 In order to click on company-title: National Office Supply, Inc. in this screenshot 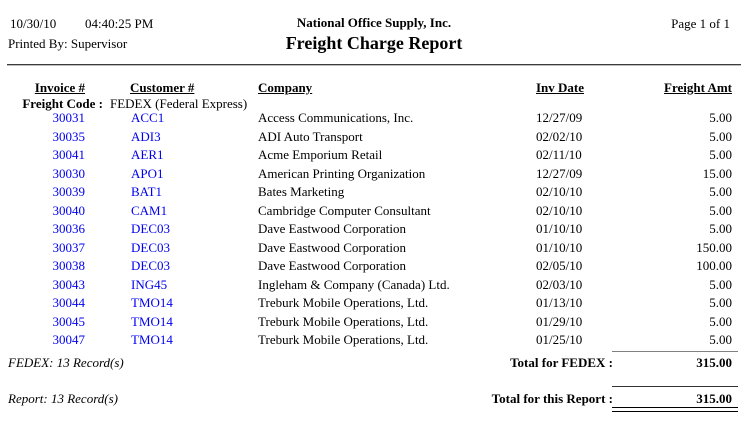, I will do `click(374, 22)`.